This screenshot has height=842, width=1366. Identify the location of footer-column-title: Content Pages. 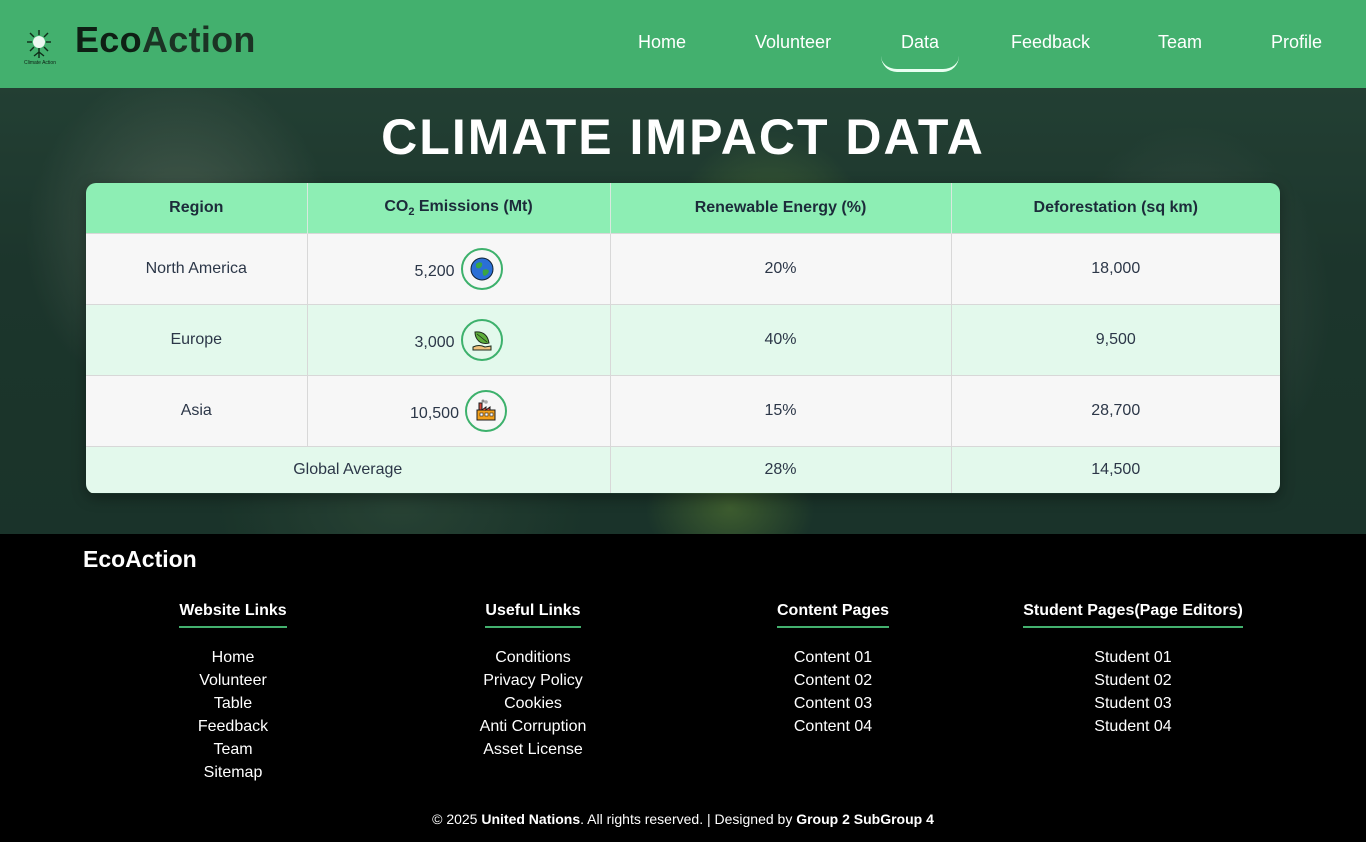
(832, 615).